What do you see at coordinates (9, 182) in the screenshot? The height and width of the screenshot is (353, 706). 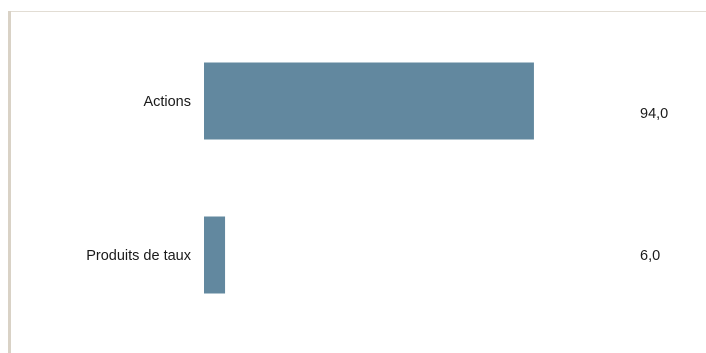 I see `left-border` at bounding box center [9, 182].